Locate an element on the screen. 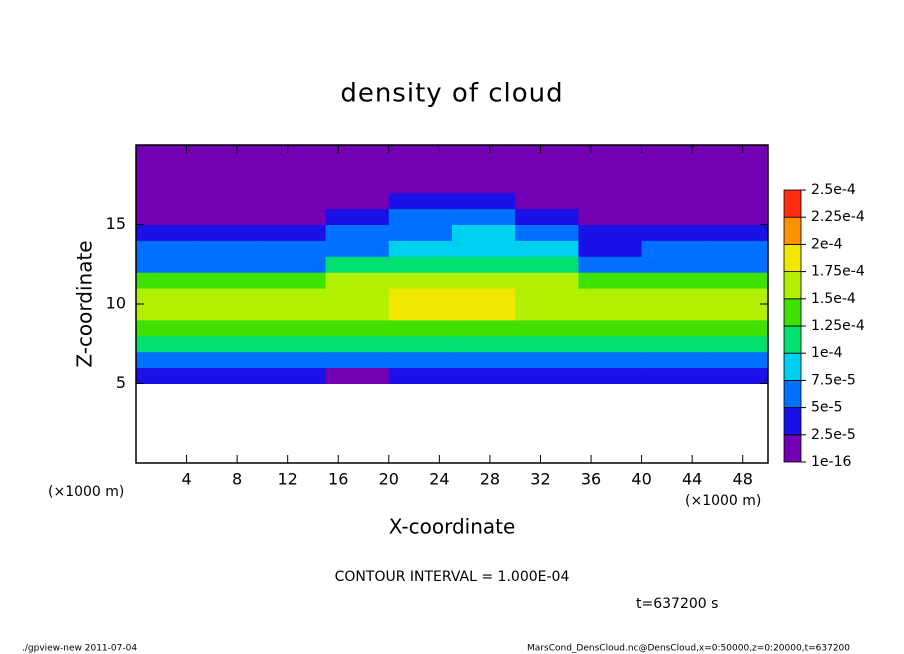 The image size is (904, 654). x-tick-label: 48 is located at coordinates (743, 479).